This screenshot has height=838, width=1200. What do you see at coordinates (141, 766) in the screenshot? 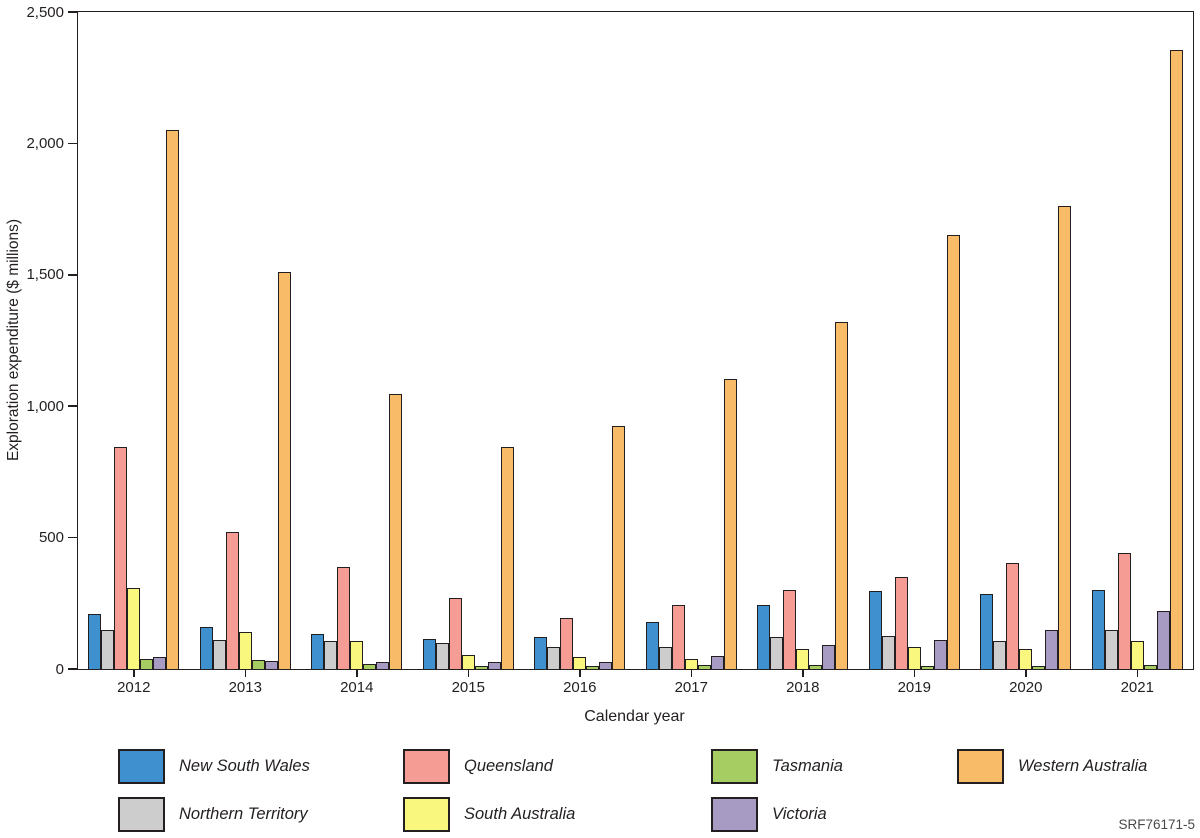
I see `legend-swatch-new-south-wales` at bounding box center [141, 766].